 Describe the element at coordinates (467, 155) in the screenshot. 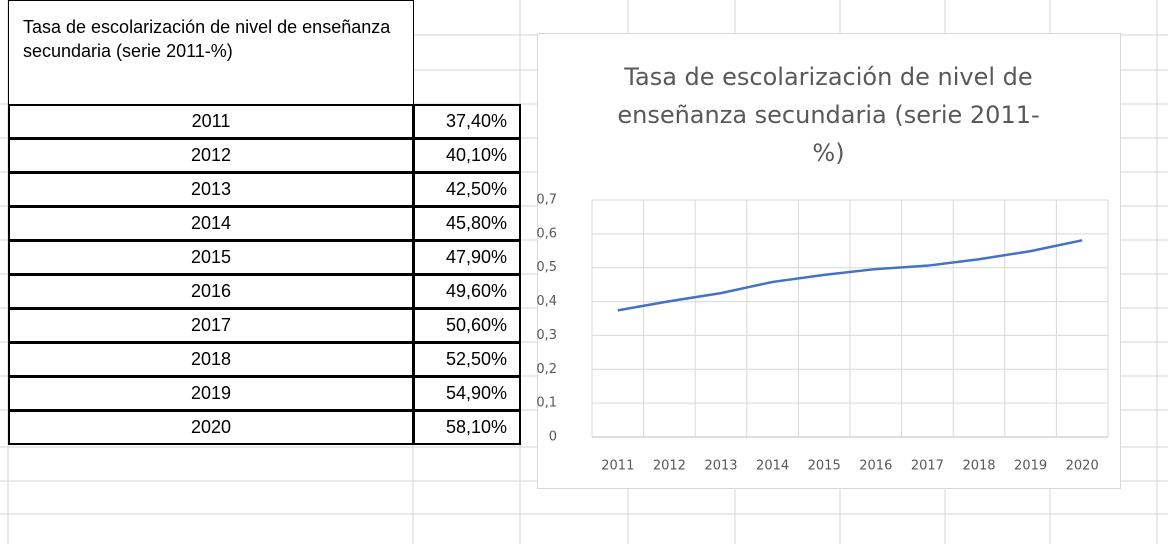

I see `value-cell: 40,10%` at that location.